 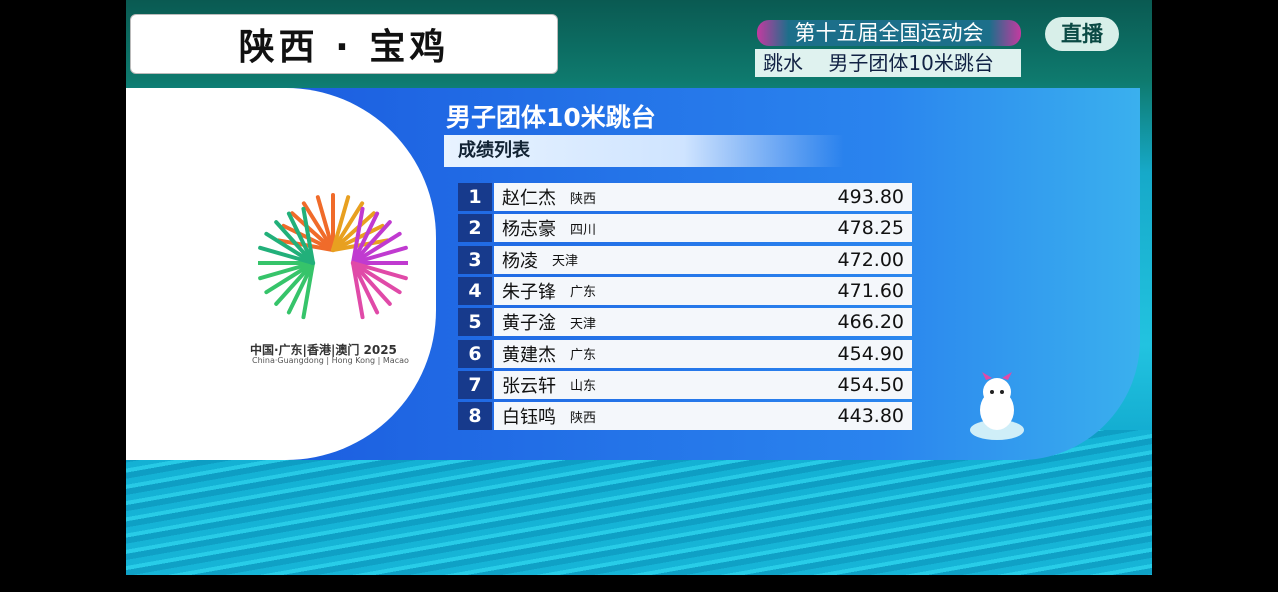 I want to click on rank: 5, so click(x=475, y=322).